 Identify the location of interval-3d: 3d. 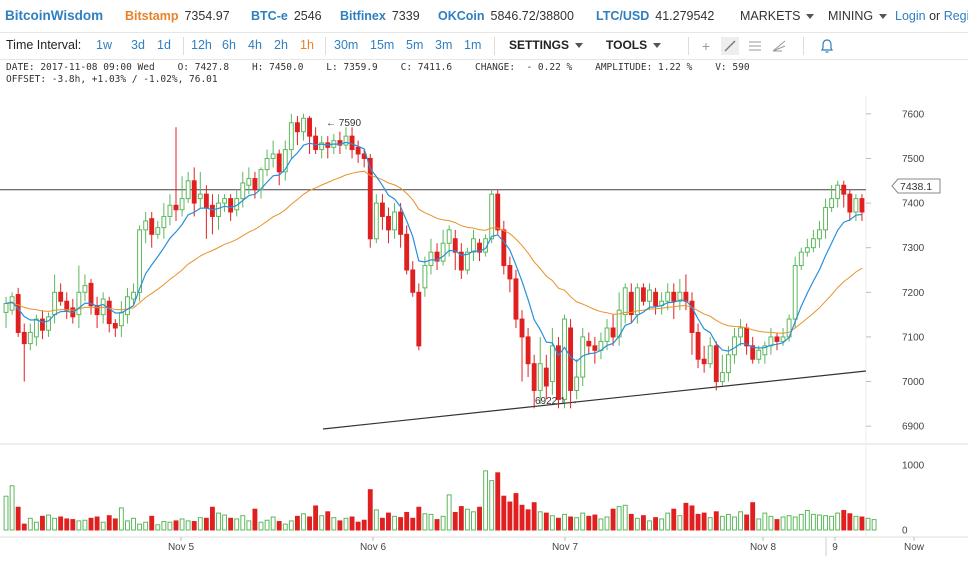
(138, 45).